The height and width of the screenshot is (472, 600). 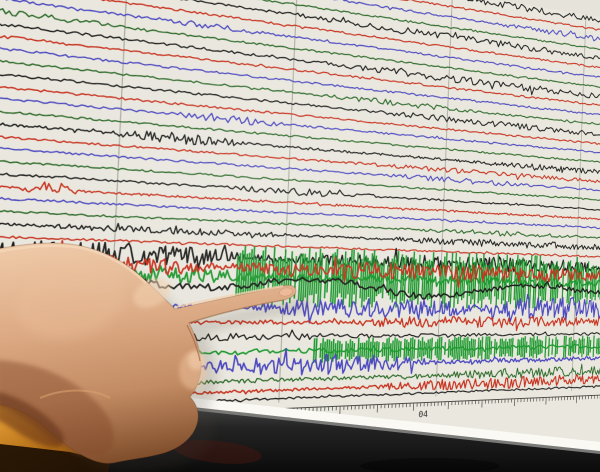 I want to click on thumb-rim-light, so click(x=75, y=394).